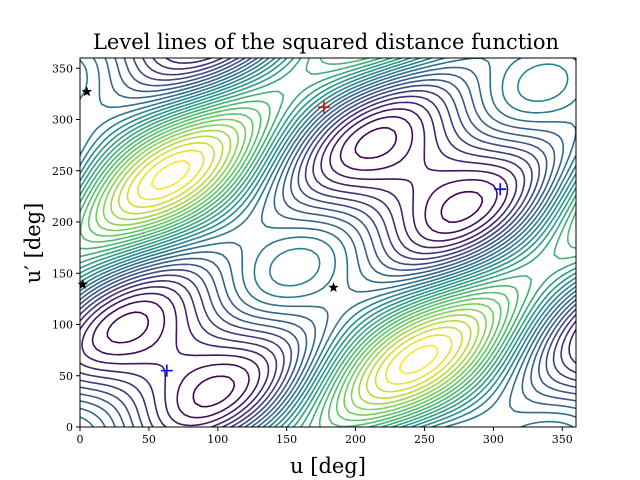  I want to click on y-tick-label: 150, so click(62, 273).